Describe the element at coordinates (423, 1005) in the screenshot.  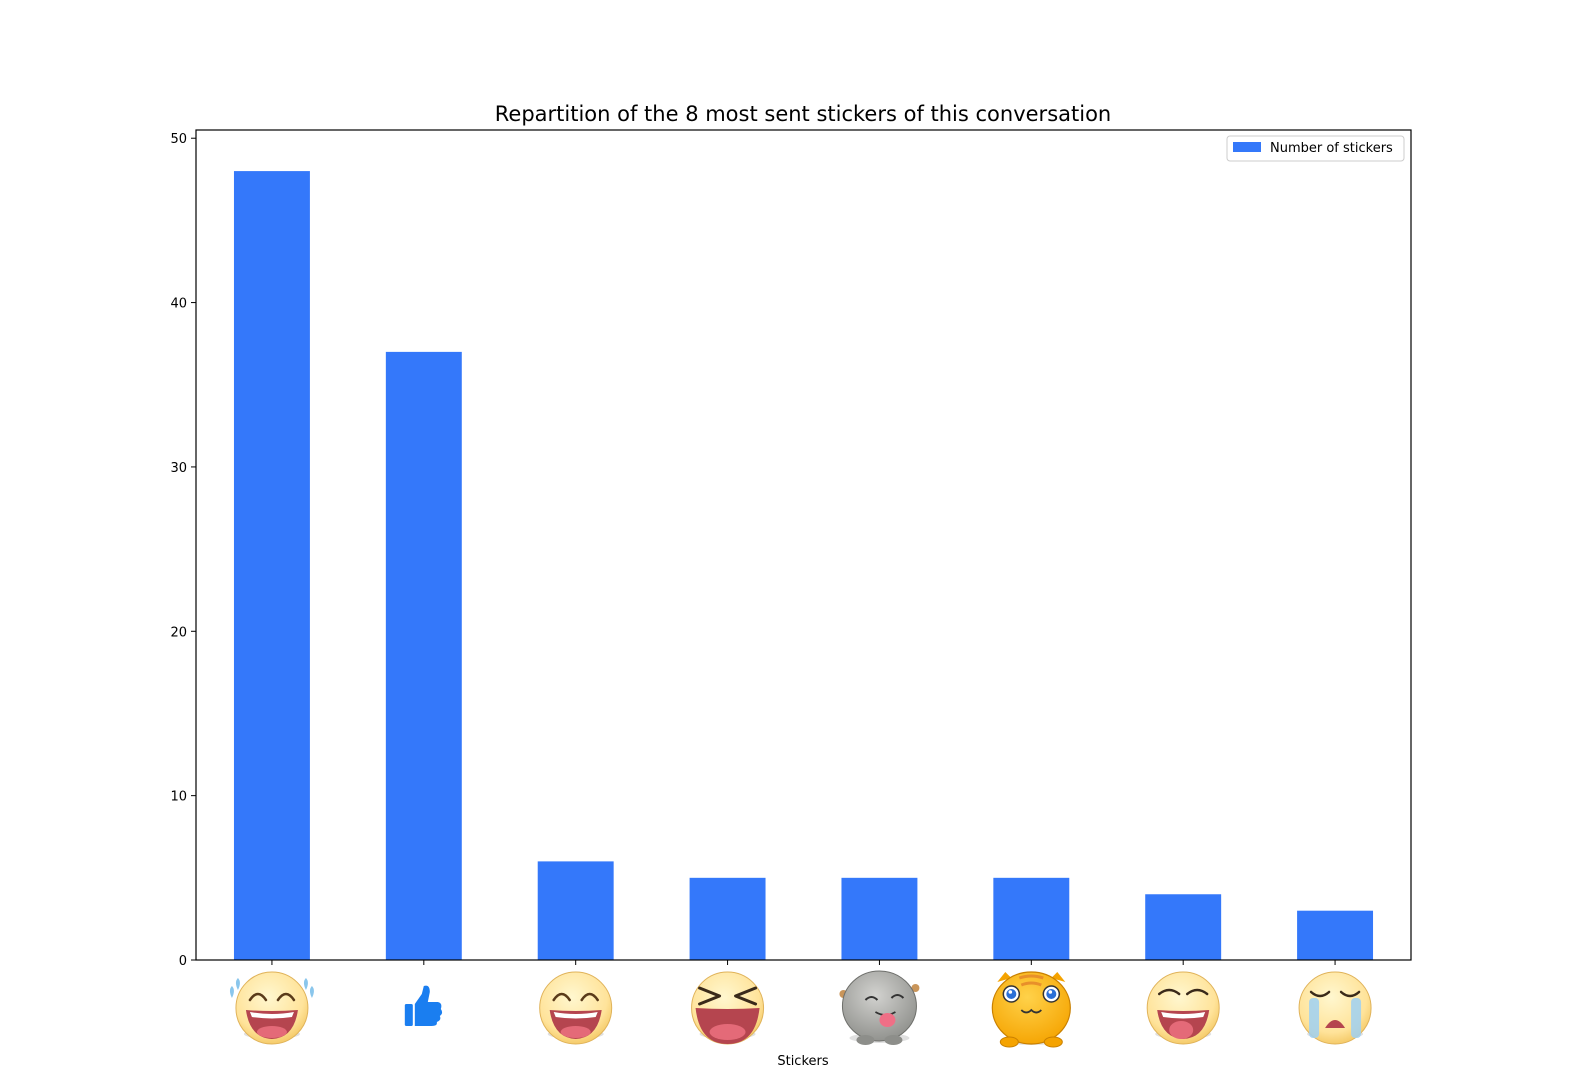
I see `thumbs-up-sticker` at that location.